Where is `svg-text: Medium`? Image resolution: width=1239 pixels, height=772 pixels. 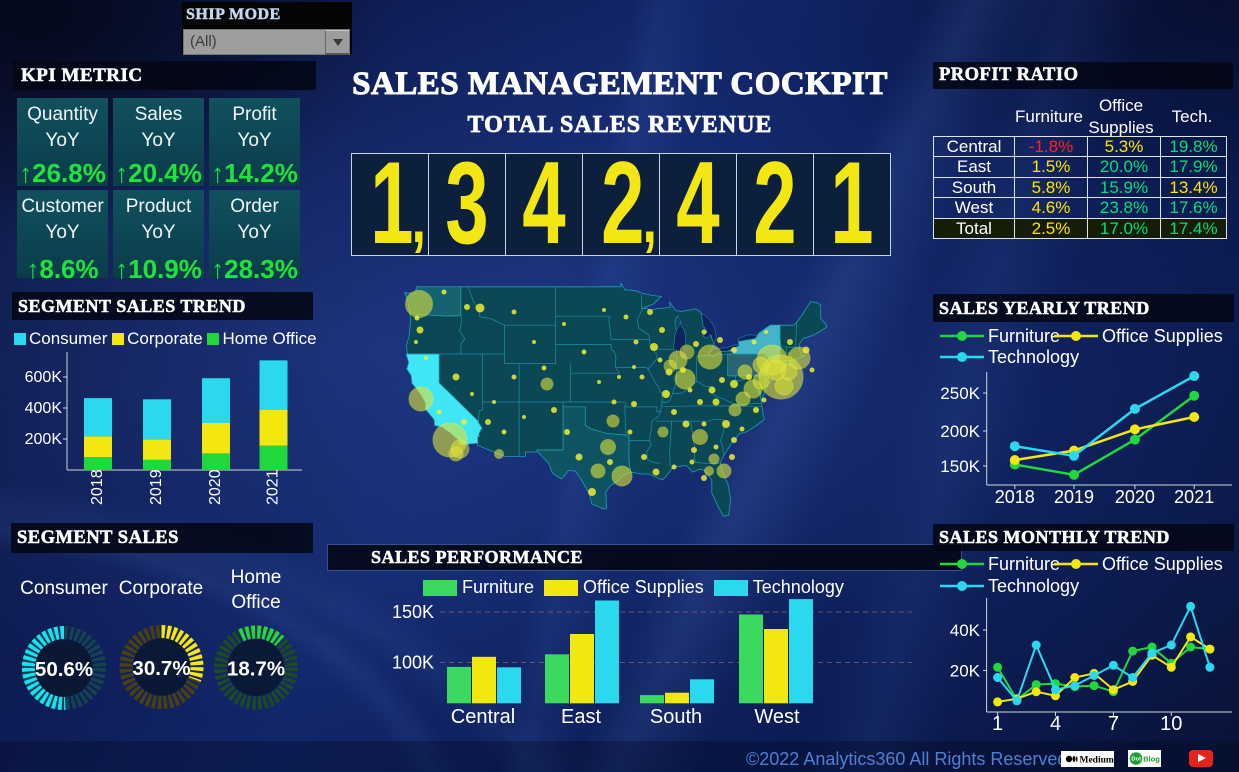 svg-text: Medium is located at coordinates (1097, 761).